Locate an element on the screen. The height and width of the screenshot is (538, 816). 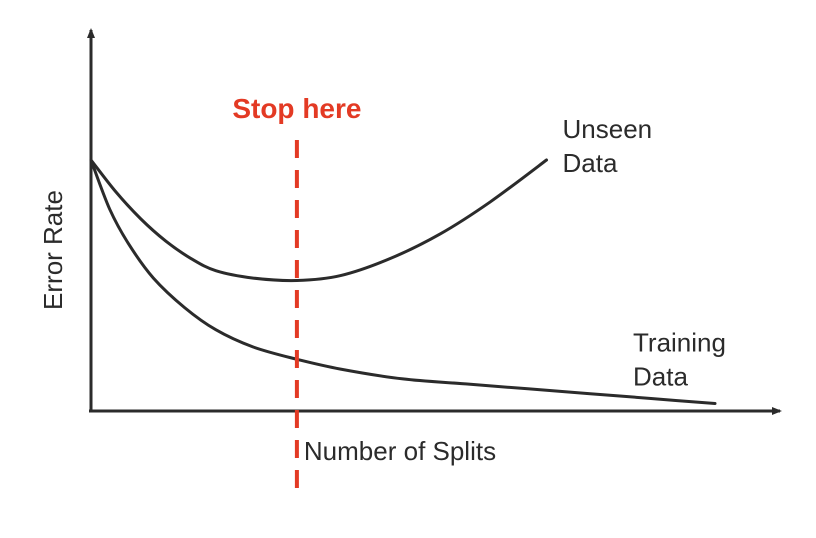
y-axis-label: Error Rate is located at coordinates (53, 250).